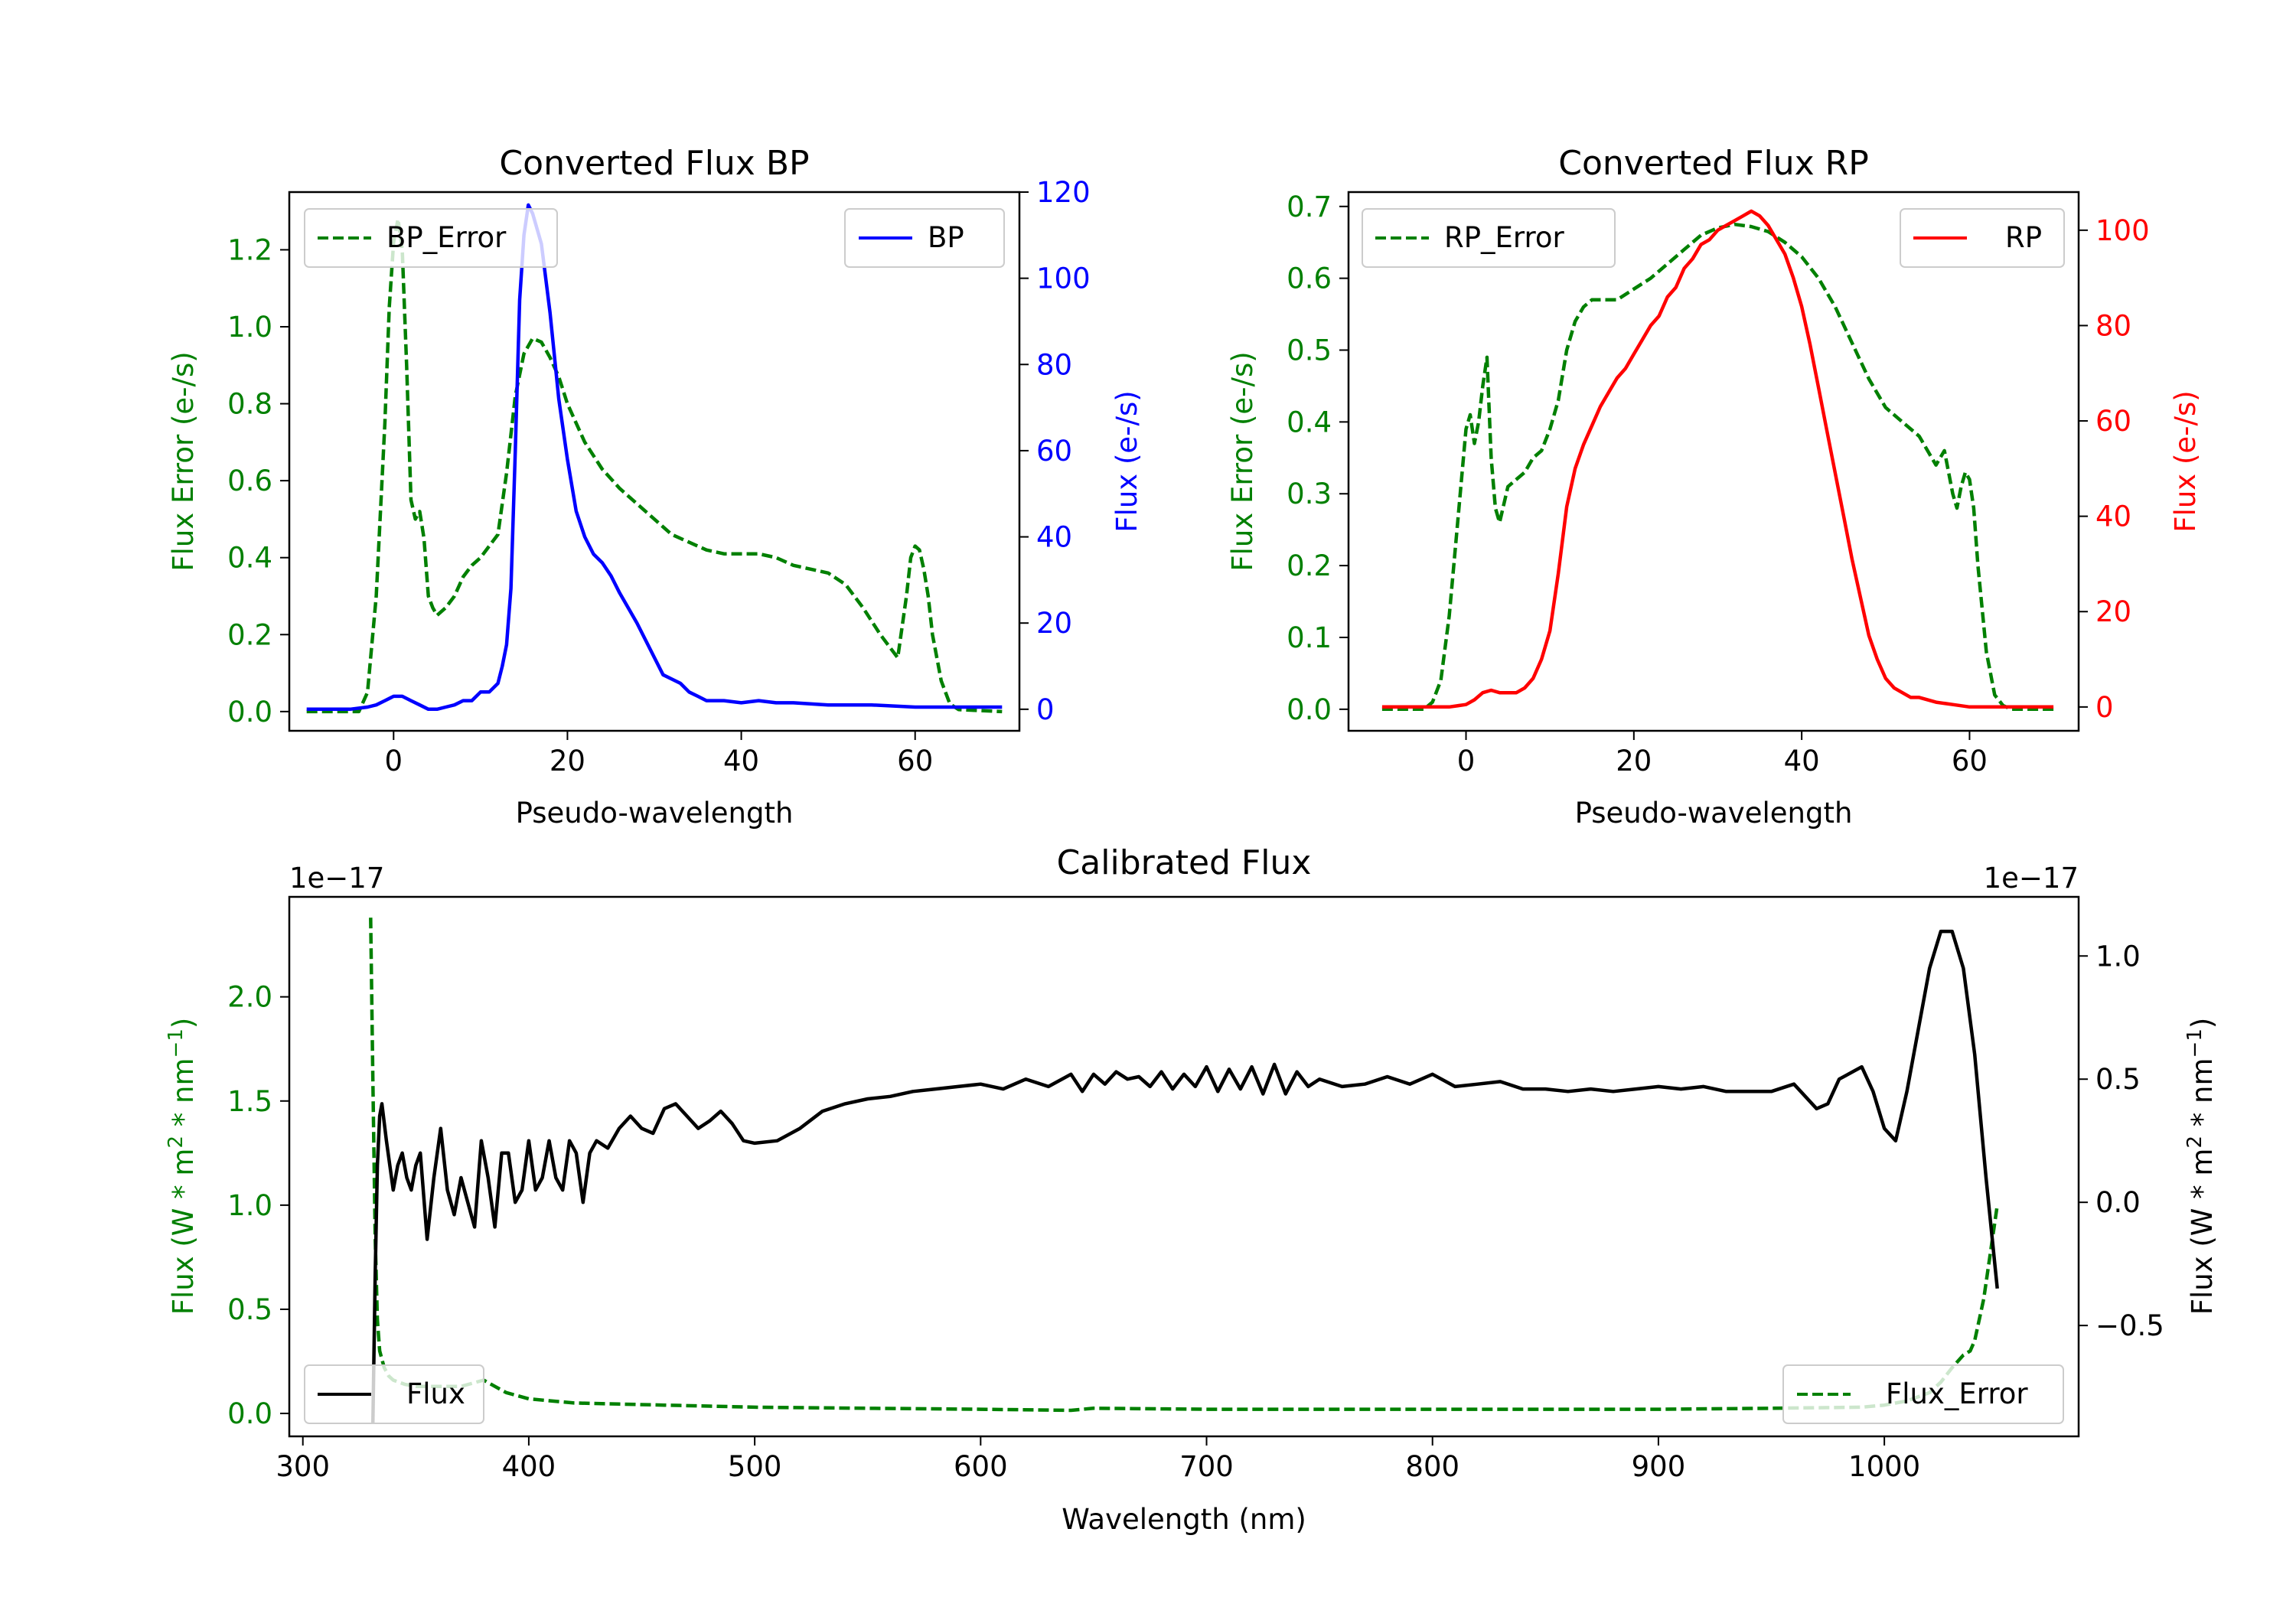 The height and width of the screenshot is (1607, 2296). I want to click on cal-right-tick-label: −0.5, so click(2129, 1326).